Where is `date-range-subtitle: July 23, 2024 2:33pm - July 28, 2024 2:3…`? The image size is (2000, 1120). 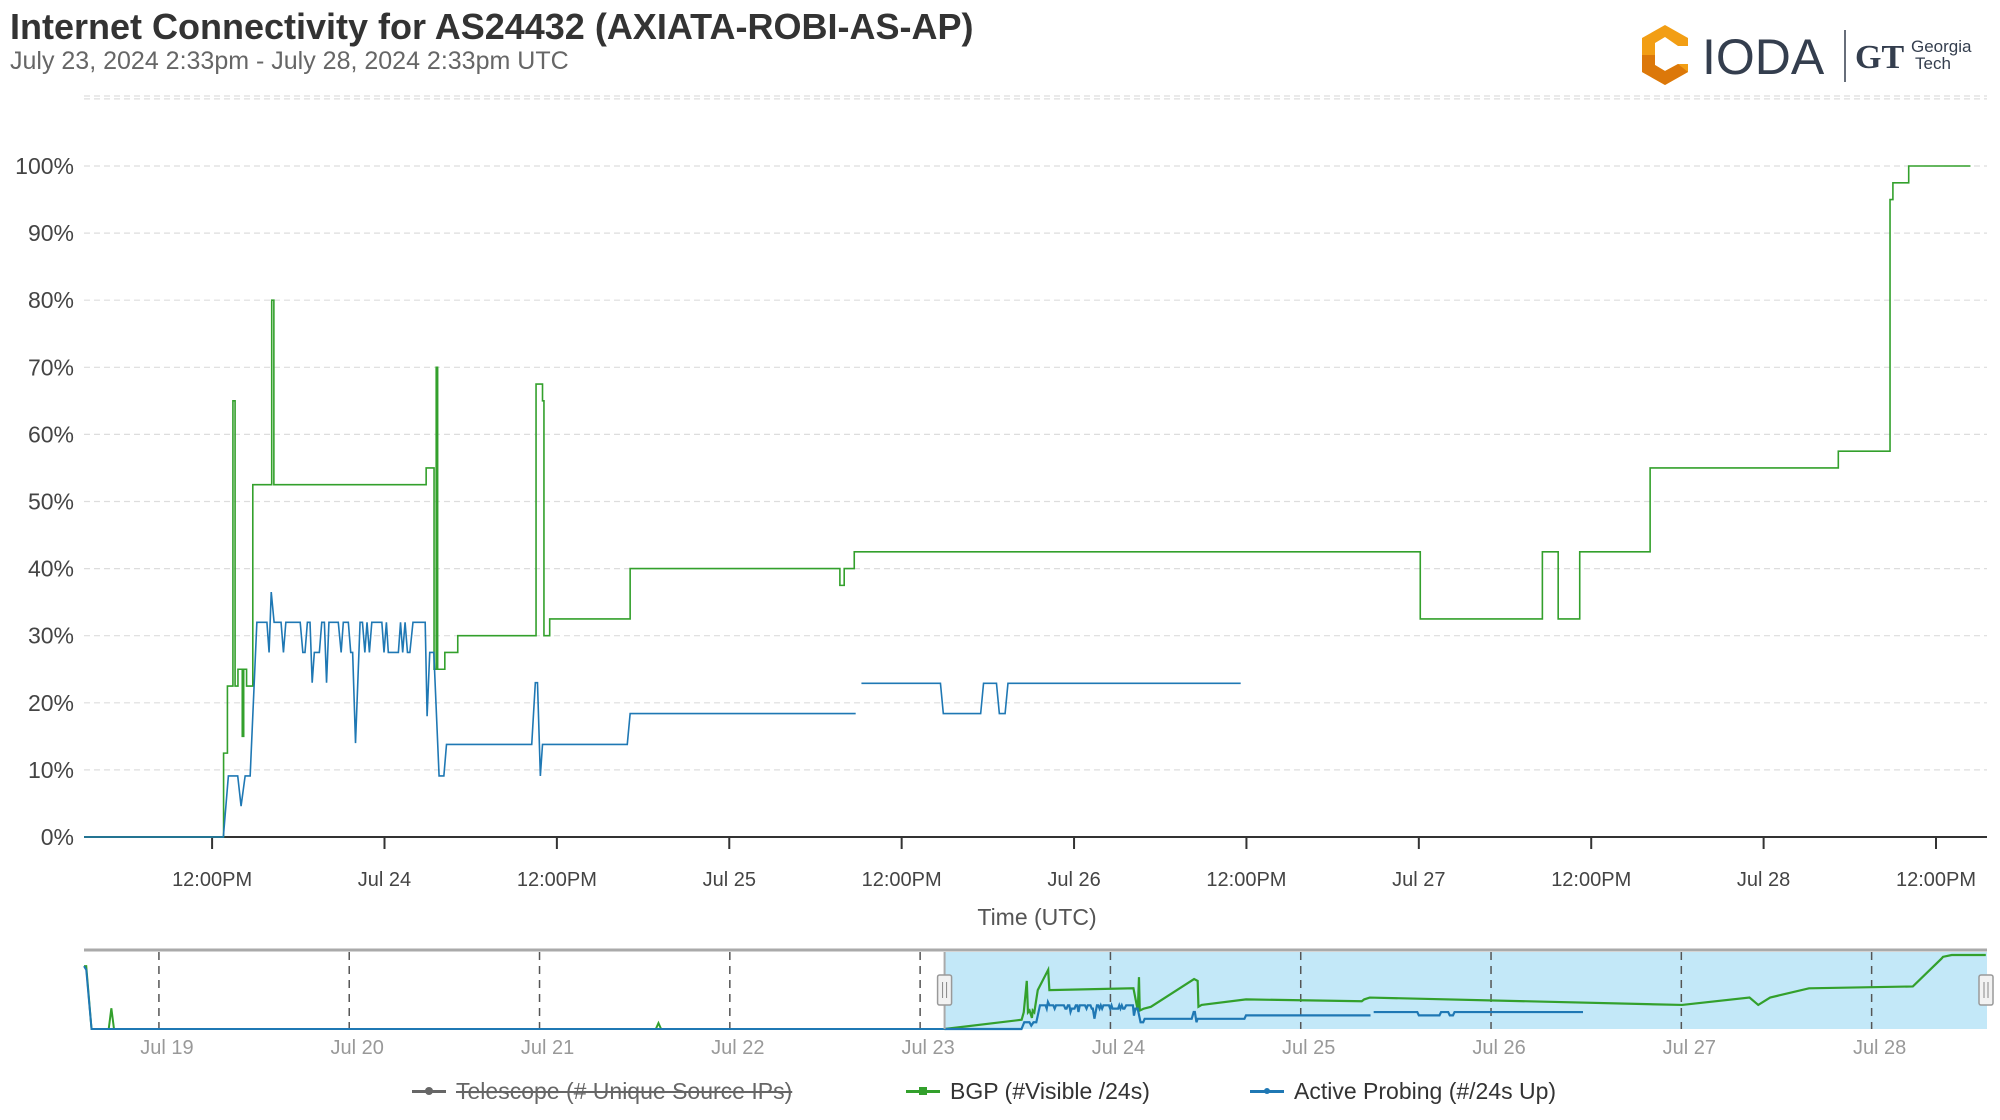
date-range-subtitle: July 23, 2024 2:33pm - July 28, 2024 2:3… is located at coordinates (289, 61).